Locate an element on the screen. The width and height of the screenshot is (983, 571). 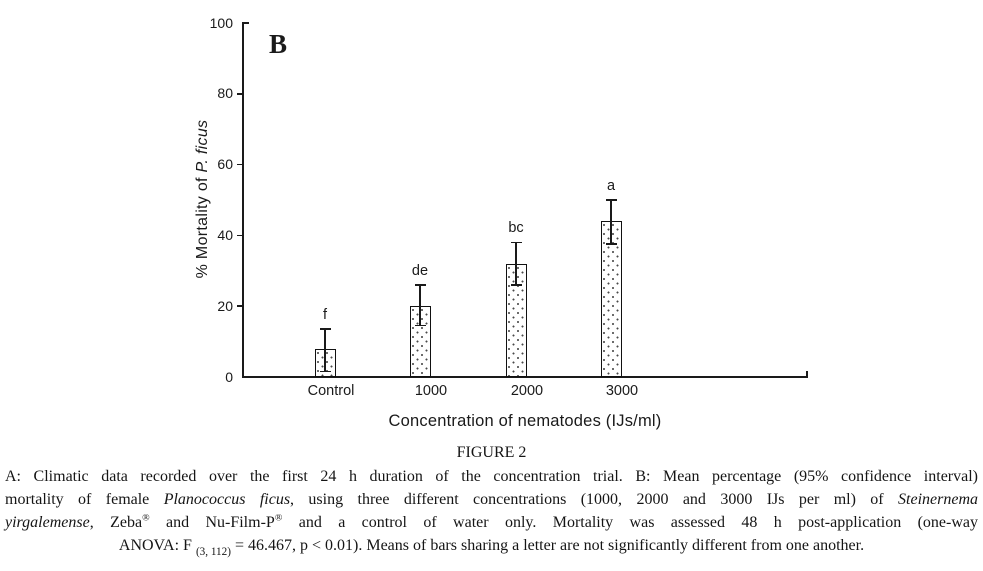
caption-text-run: Steinernema is located at coordinates (938, 499).